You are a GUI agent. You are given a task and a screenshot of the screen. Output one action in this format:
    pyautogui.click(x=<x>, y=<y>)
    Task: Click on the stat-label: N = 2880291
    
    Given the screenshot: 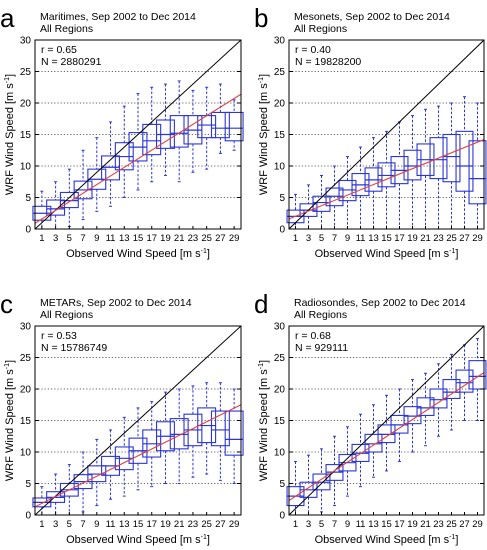 What is the action you would take?
    pyautogui.click(x=71, y=62)
    